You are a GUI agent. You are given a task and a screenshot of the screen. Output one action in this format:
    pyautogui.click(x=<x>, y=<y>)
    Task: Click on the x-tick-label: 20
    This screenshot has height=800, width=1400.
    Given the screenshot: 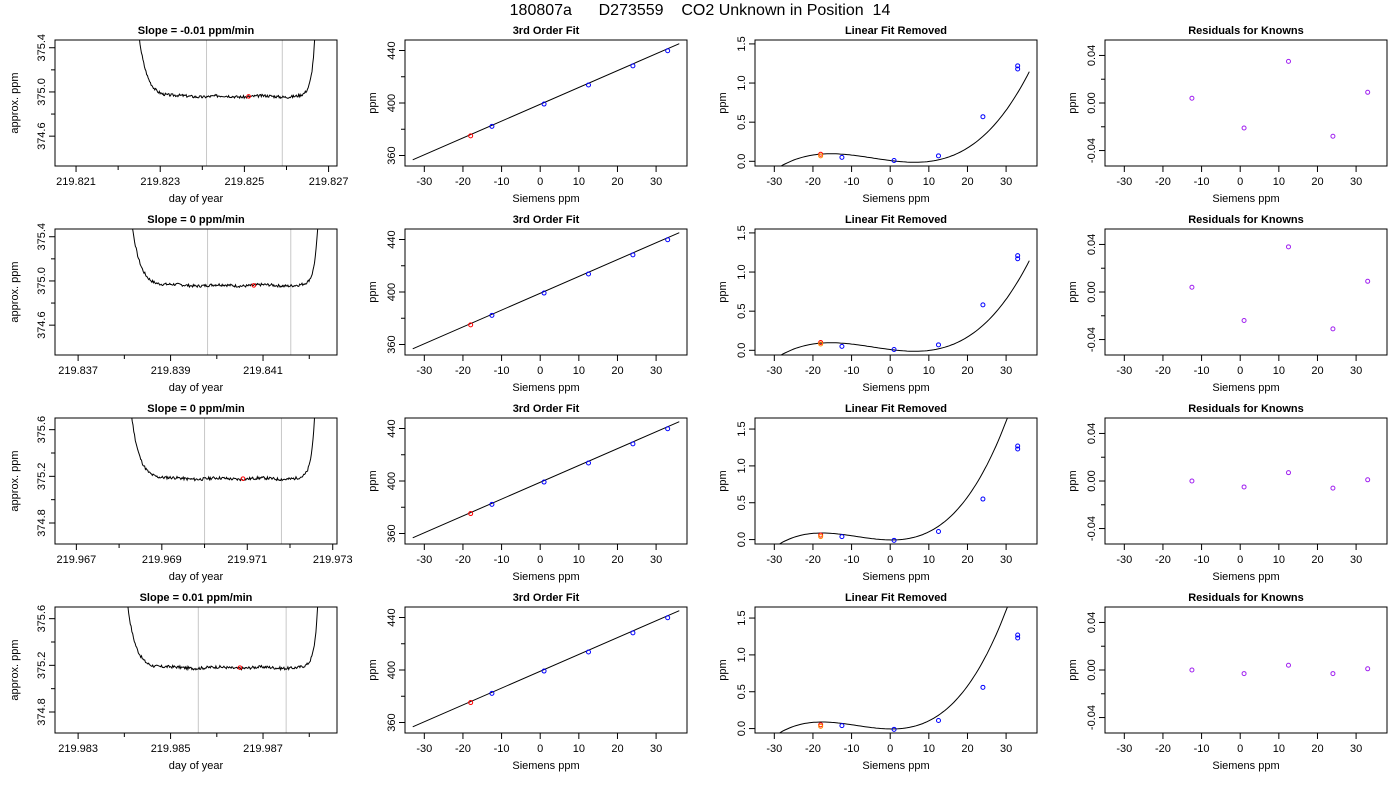 What is the action you would take?
    pyautogui.click(x=1317, y=371)
    